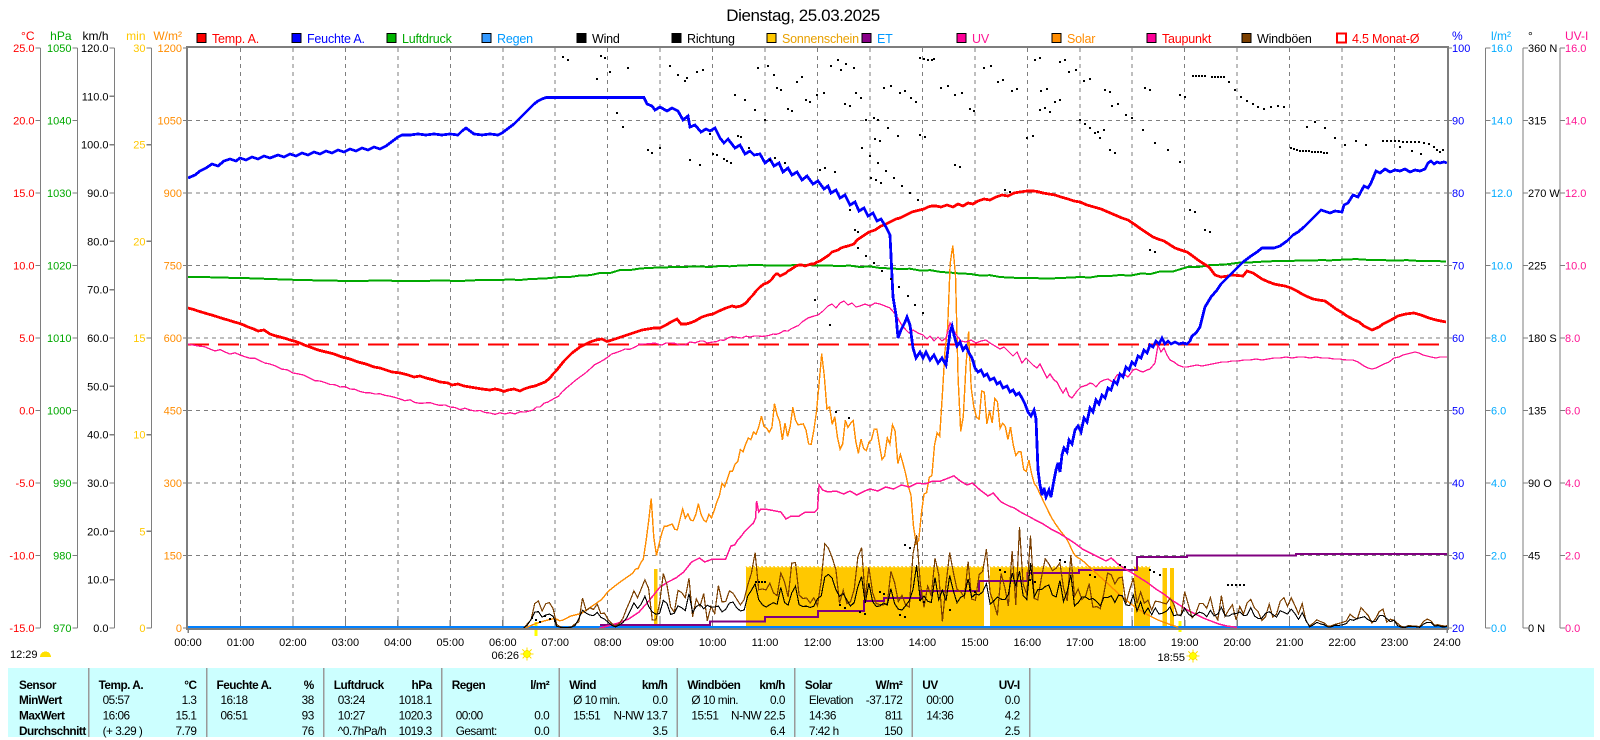 The image size is (1600, 740). I want to click on svg-text: 20, so click(139, 242).